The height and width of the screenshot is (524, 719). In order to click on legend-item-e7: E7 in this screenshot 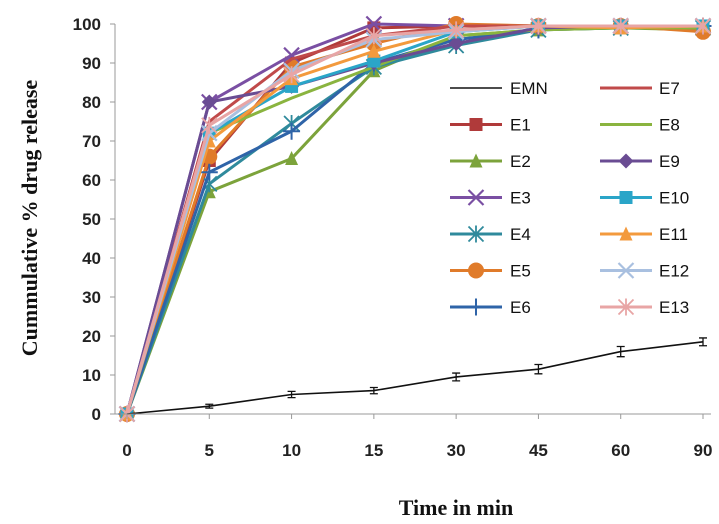, I will do `click(640, 88)`.